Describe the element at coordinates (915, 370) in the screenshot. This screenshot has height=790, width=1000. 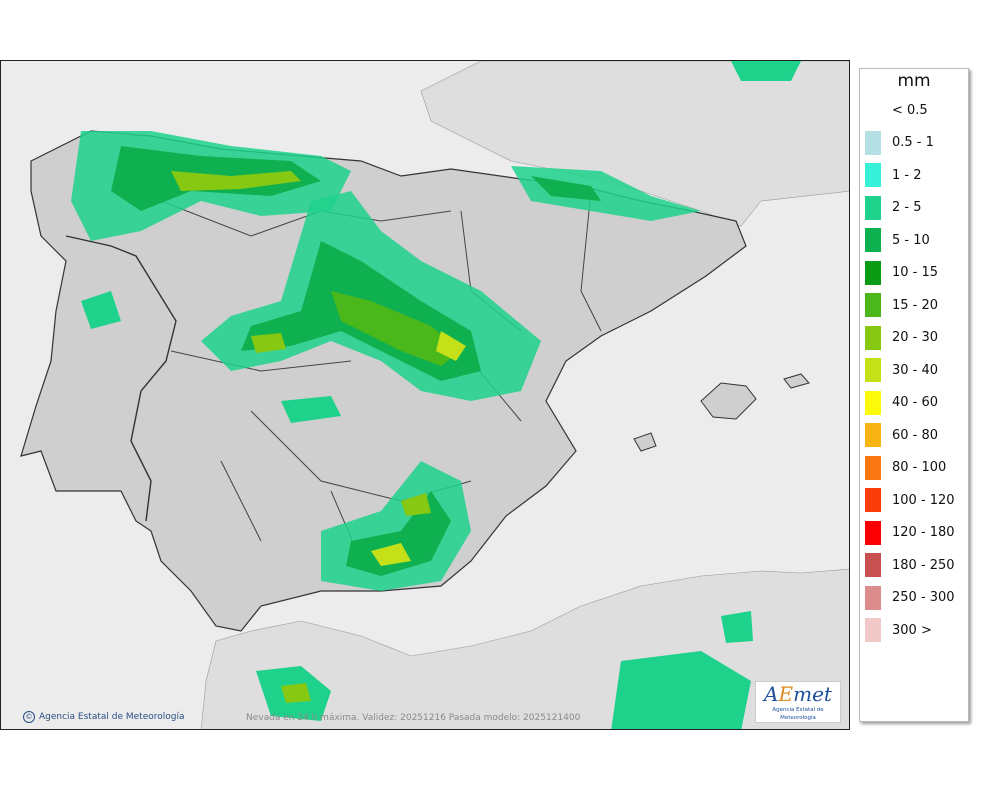
I see `legend-label: 30 - 40` at that location.